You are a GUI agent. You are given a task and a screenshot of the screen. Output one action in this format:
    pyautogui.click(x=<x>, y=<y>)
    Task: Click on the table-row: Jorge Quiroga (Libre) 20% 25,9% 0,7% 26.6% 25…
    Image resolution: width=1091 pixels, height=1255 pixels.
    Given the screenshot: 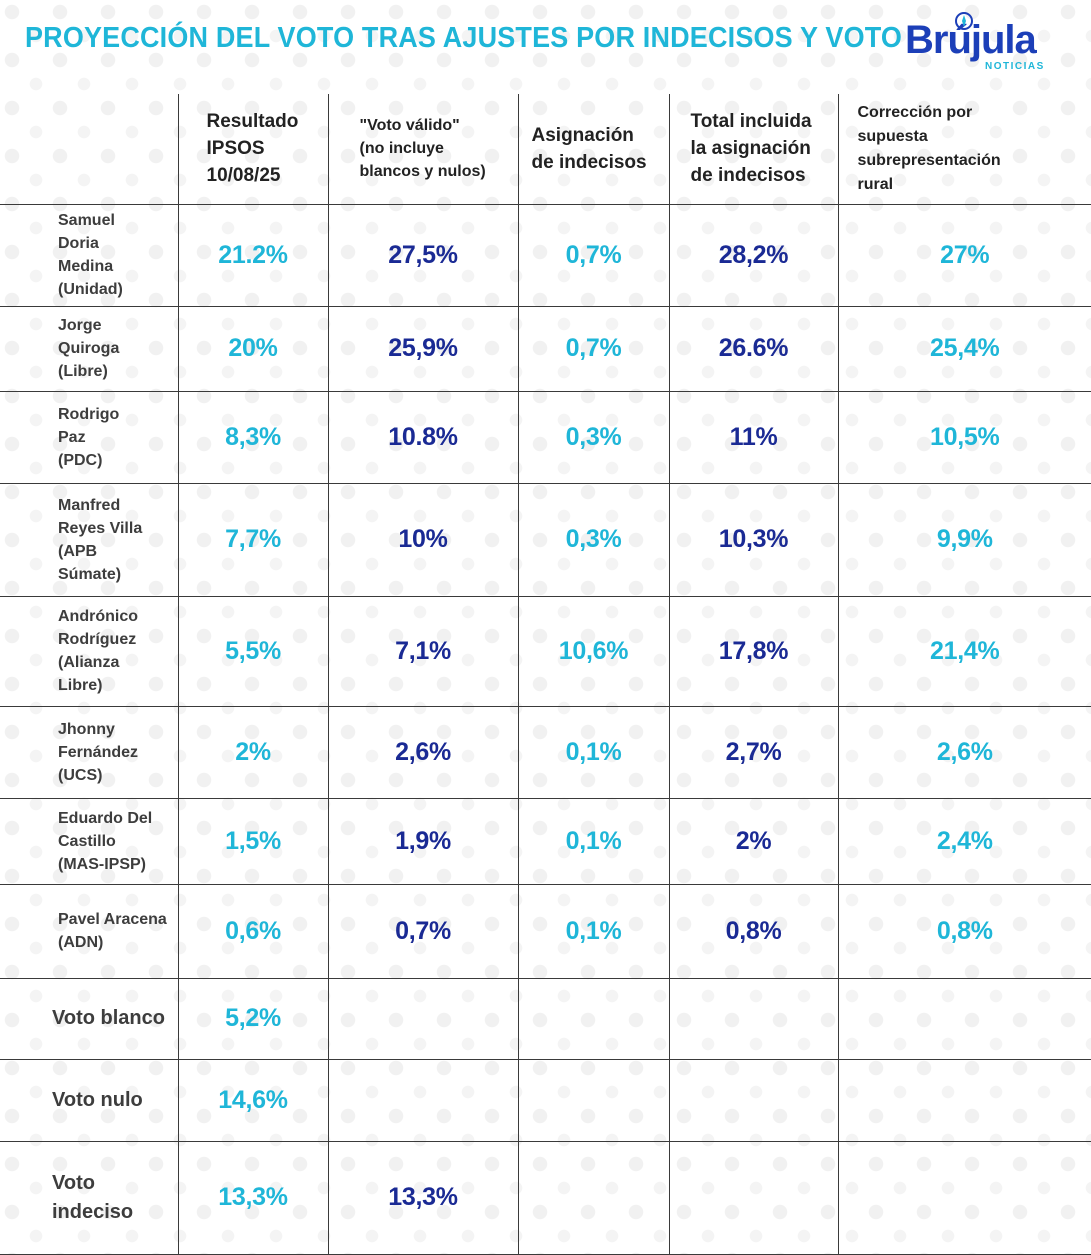 What is the action you would take?
    pyautogui.click(x=545, y=349)
    